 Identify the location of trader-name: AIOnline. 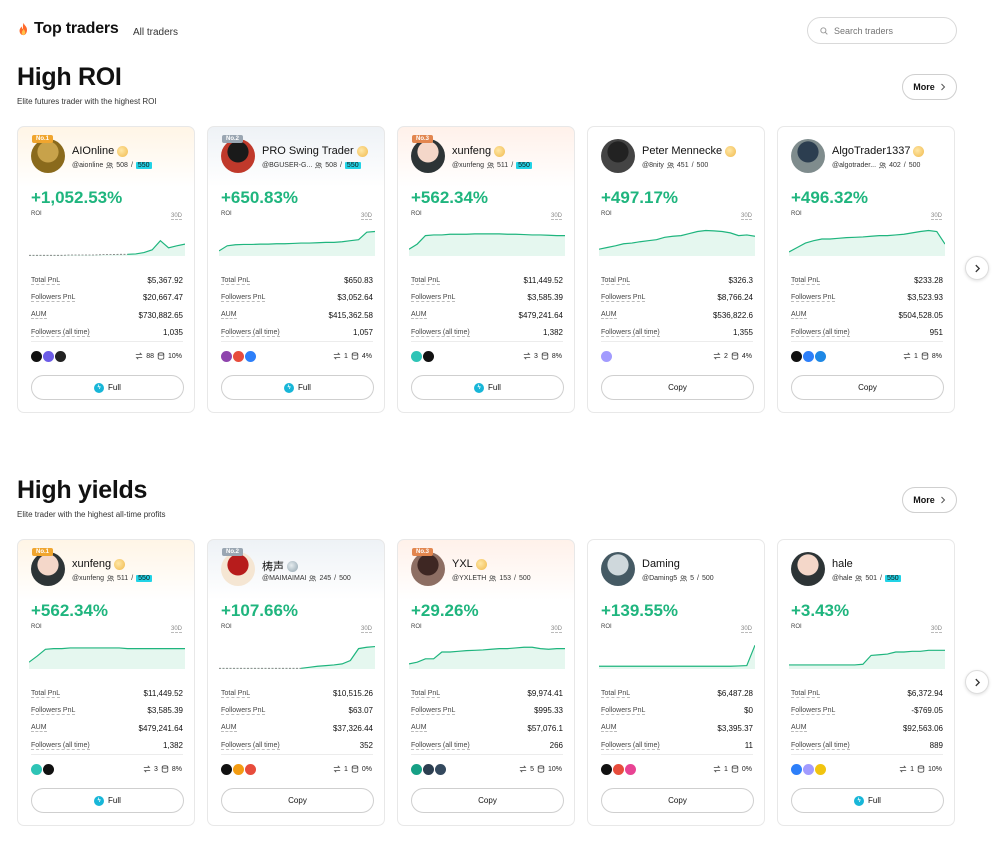
(93, 151).